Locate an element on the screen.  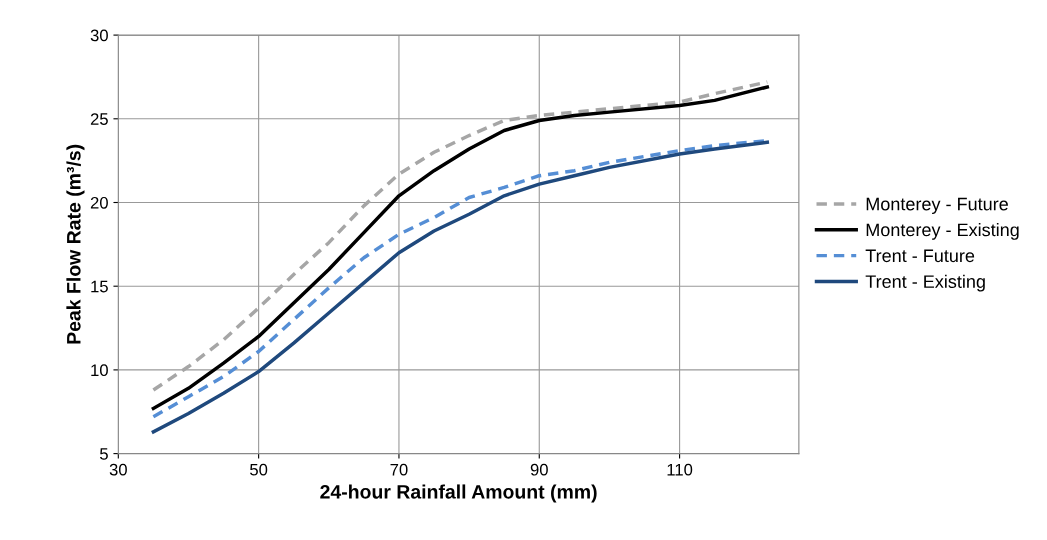
x-tick-label: 90 is located at coordinates (539, 469).